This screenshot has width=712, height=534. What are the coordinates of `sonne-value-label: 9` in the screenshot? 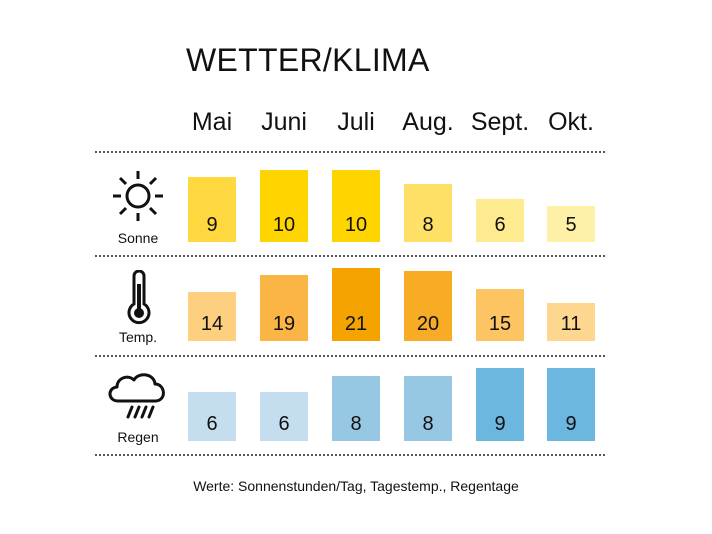 It's located at (212, 225).